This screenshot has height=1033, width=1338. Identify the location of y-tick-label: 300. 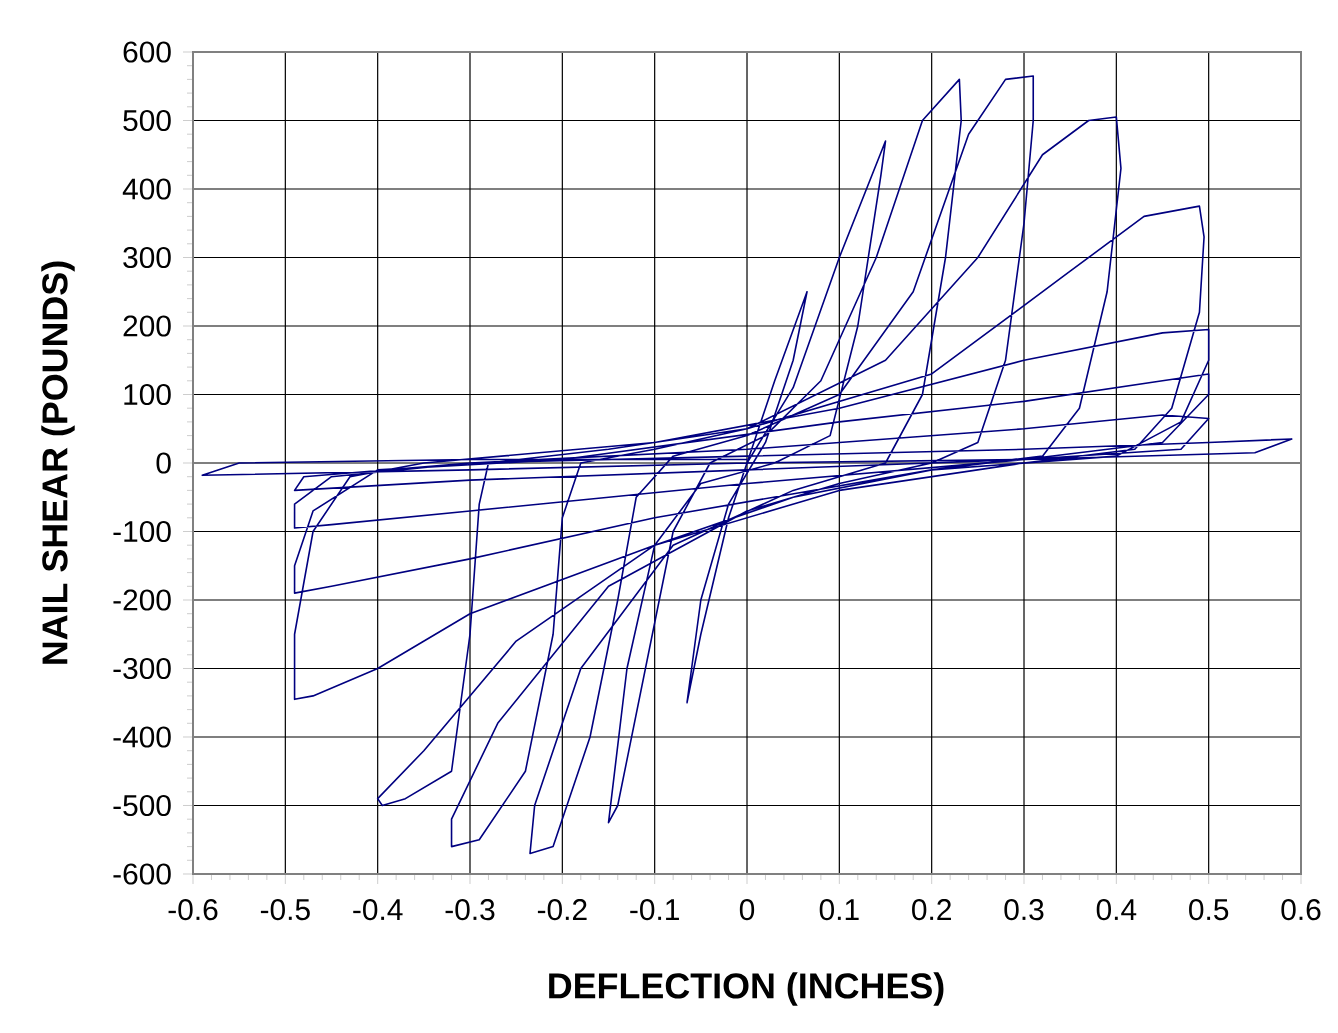
(147, 257).